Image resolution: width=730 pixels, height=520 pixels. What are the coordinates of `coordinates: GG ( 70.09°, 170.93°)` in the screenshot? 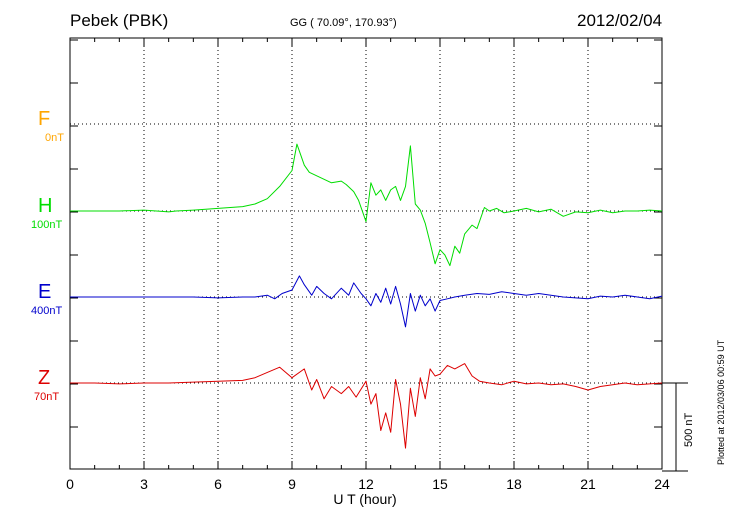 It's located at (343, 23).